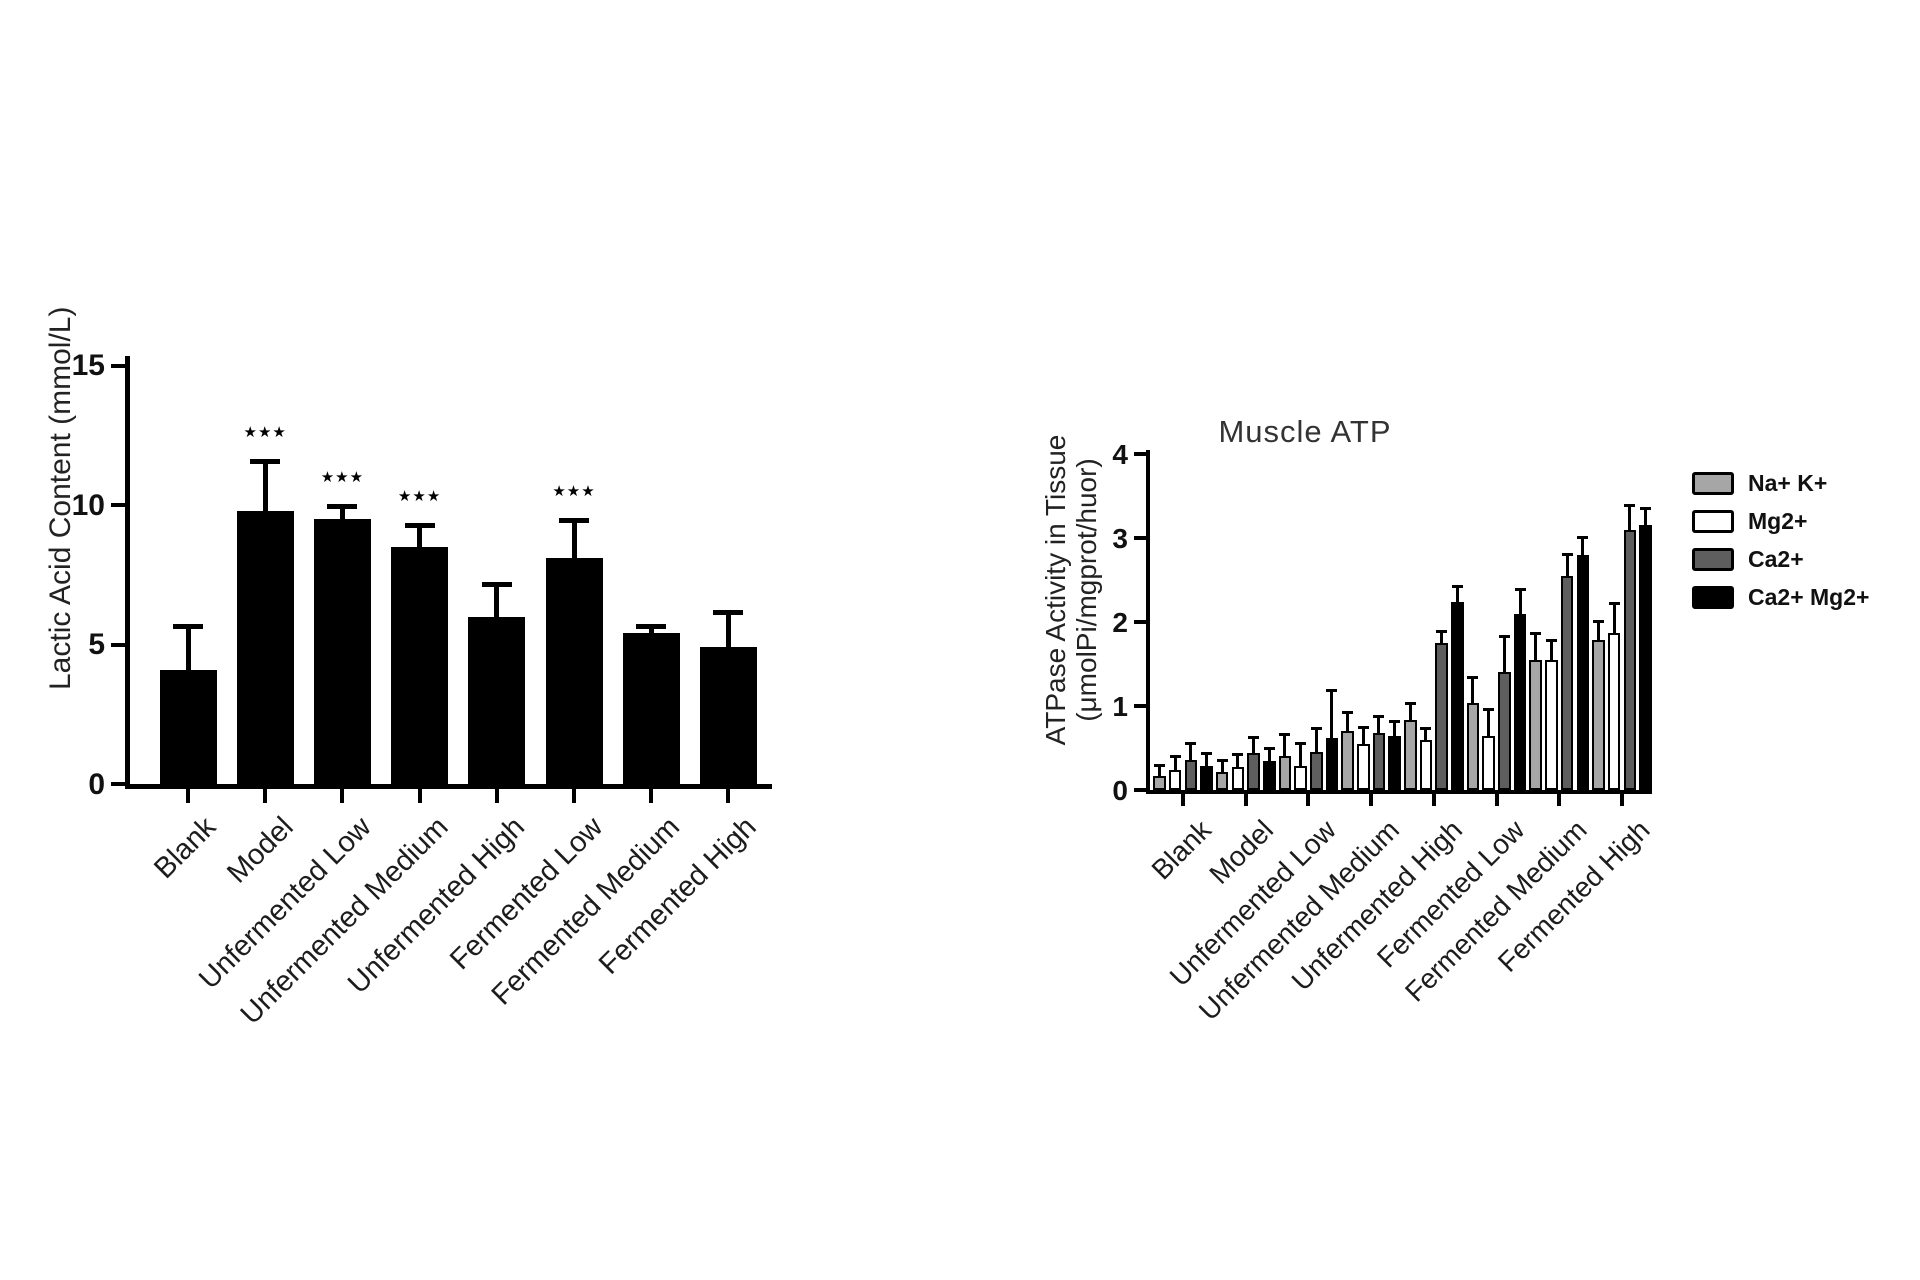 The height and width of the screenshot is (1280, 1920). I want to click on y-axis-line, so click(1148, 622).